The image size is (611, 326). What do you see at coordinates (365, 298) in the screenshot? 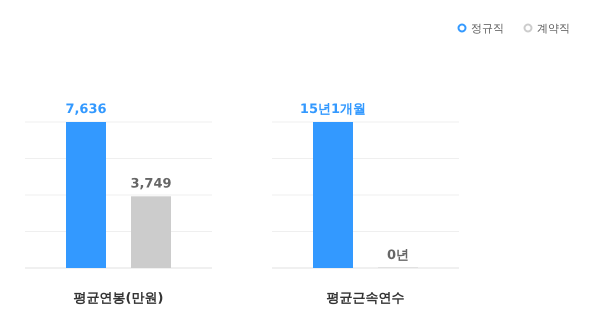
I see `x-axis-title: 평균근속연수` at bounding box center [365, 298].